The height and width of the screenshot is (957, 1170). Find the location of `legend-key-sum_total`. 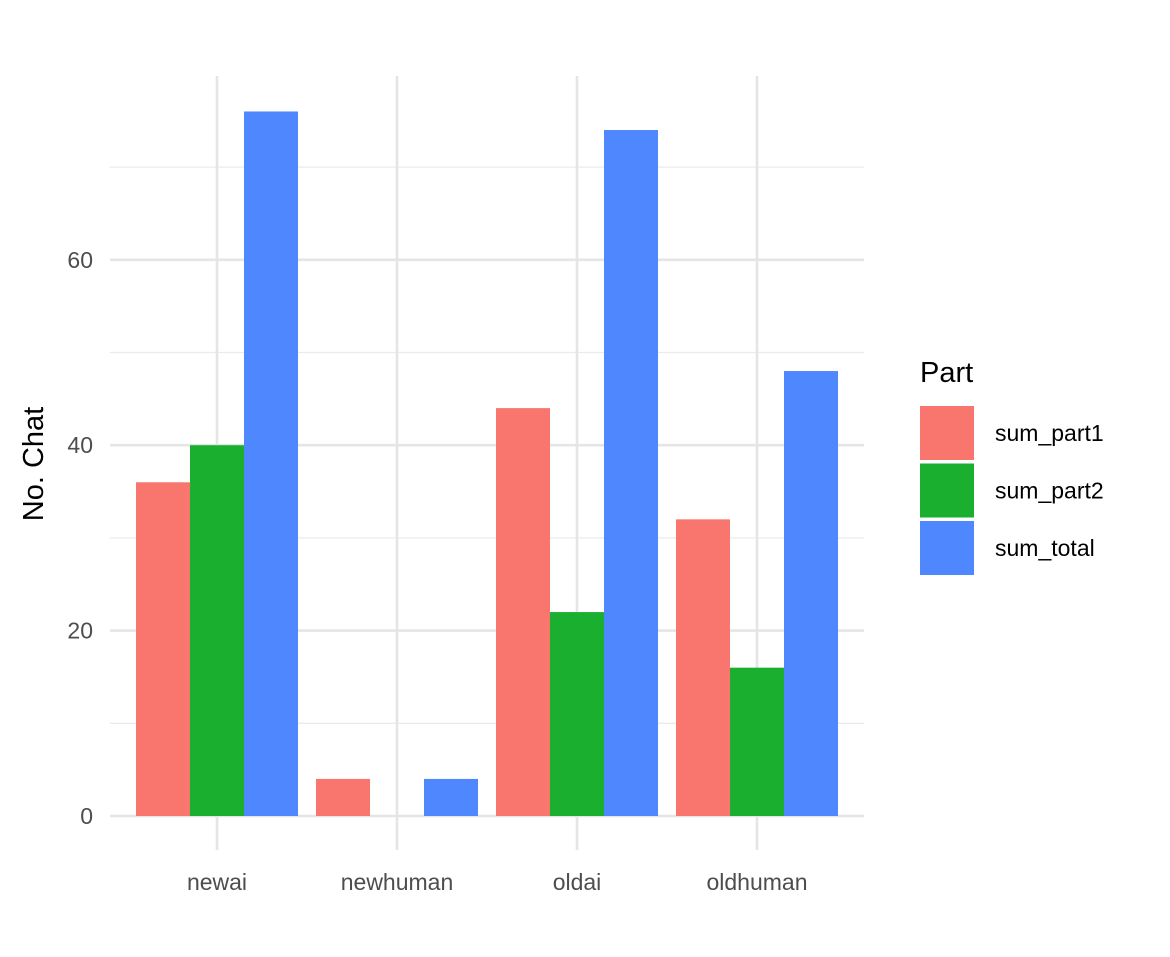

legend-key-sum_total is located at coordinates (947, 548).